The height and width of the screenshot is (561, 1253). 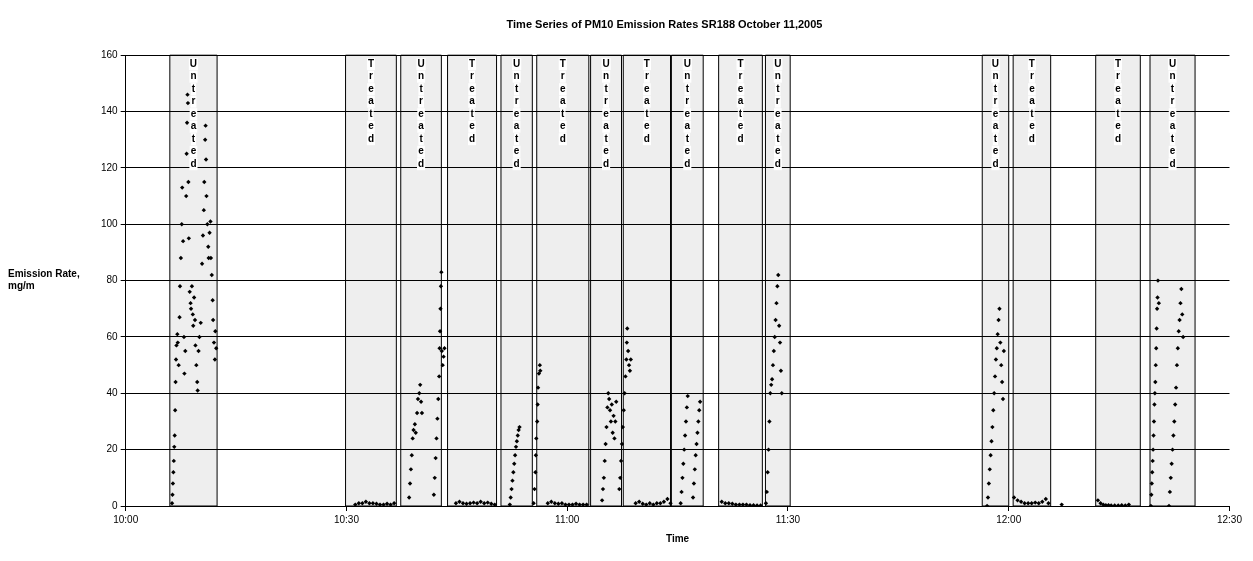 I want to click on x-tick-label: 10:00, so click(x=126, y=519).